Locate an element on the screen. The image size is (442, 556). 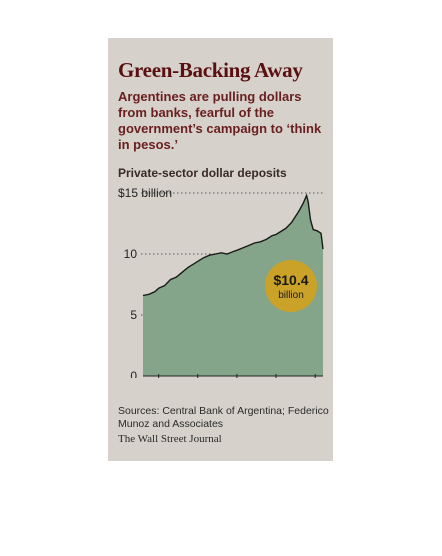
callout-value: $10.4 is located at coordinates (290, 280).